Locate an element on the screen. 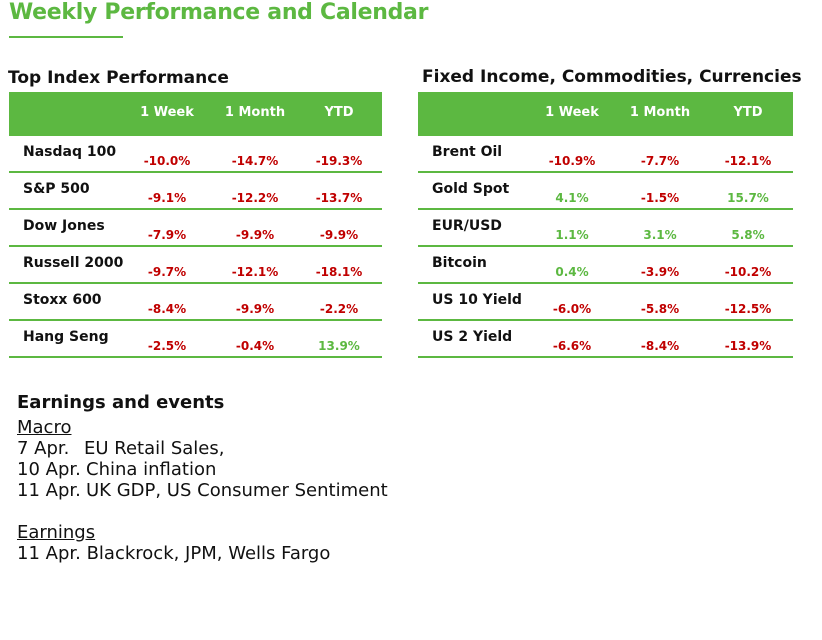 This screenshot has height=640, width=822. value-ytd: 15.7% is located at coordinates (748, 198).